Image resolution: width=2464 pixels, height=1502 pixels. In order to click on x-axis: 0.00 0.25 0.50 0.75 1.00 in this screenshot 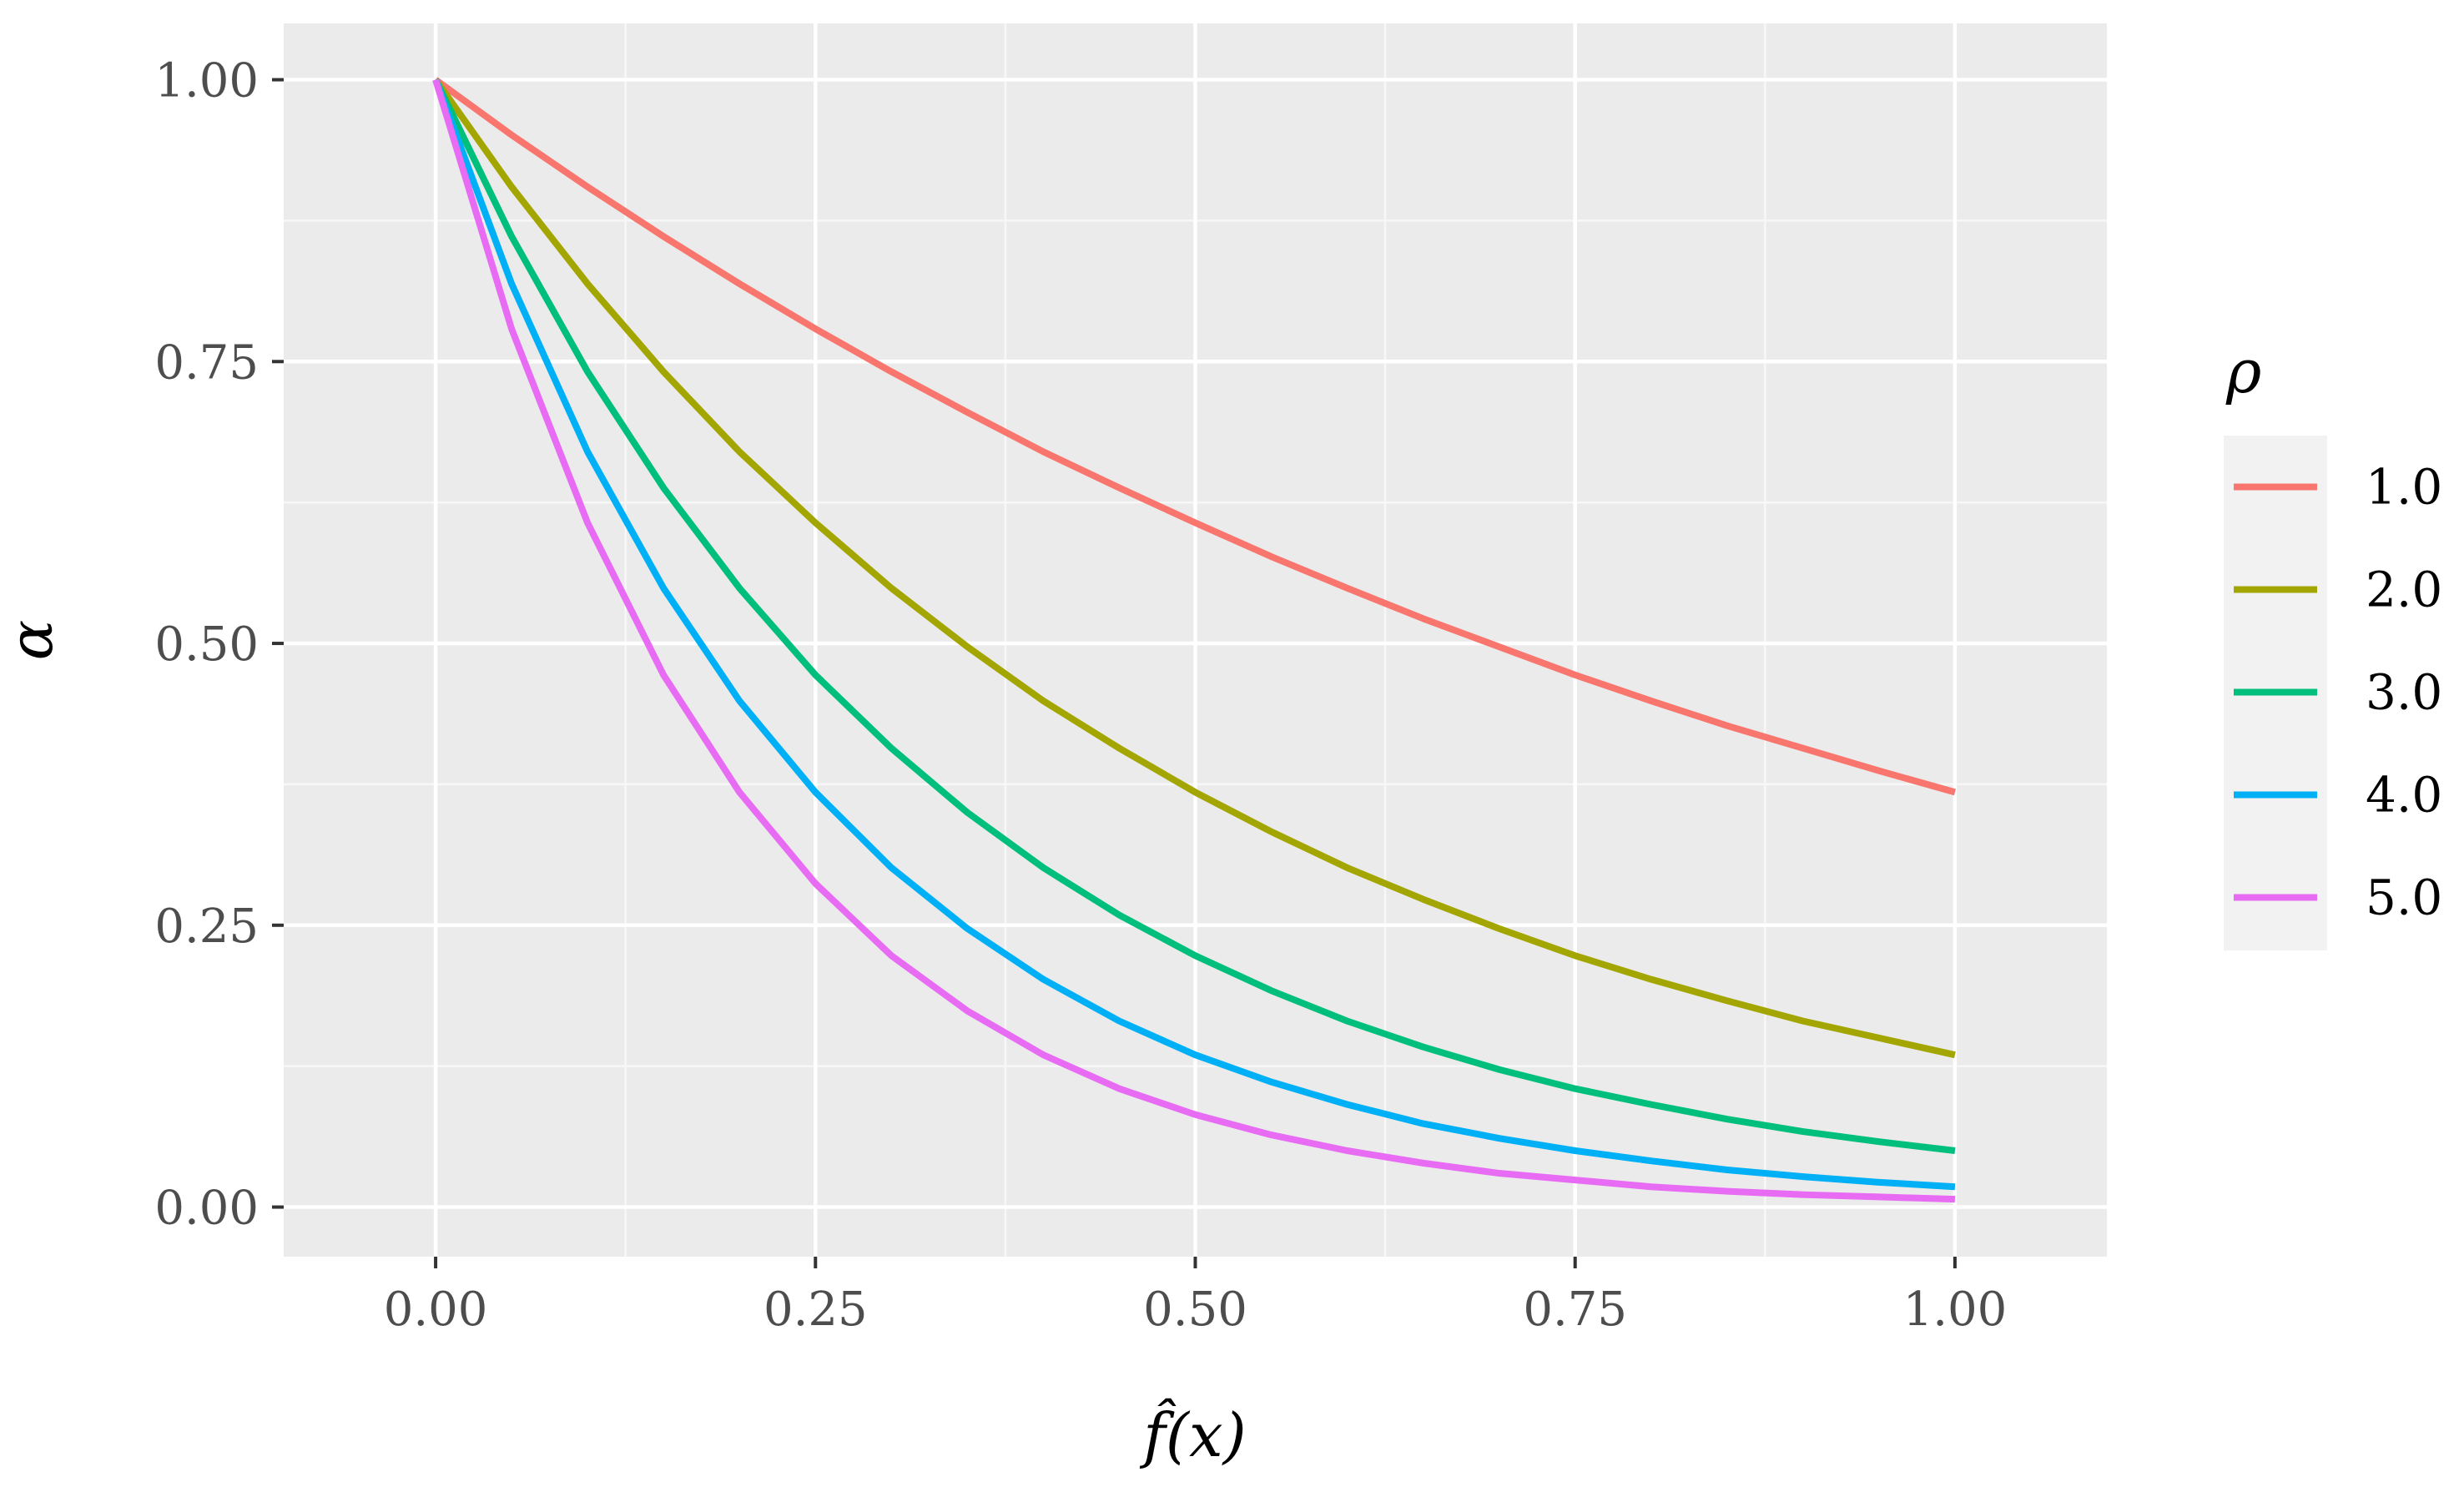, I will do `click(1196, 1297)`.